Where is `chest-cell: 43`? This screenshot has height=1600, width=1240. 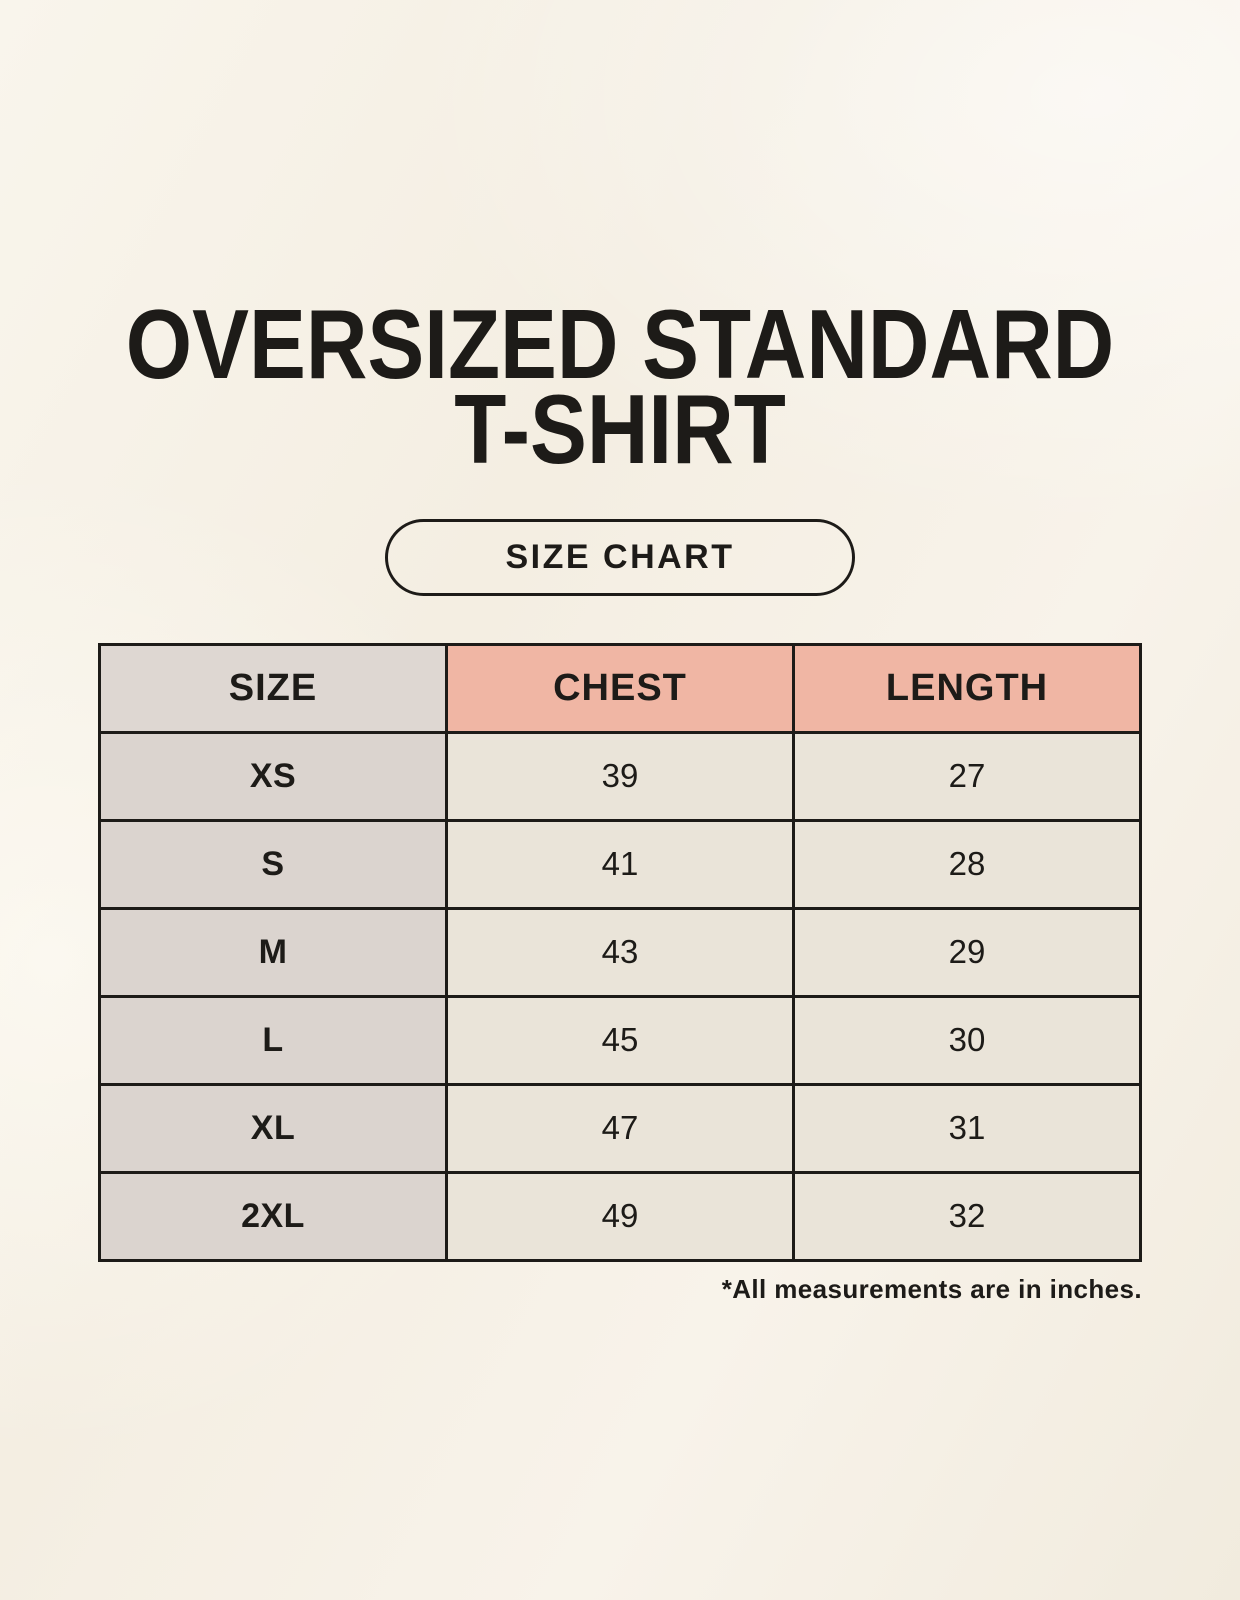 chest-cell: 43 is located at coordinates (620, 952).